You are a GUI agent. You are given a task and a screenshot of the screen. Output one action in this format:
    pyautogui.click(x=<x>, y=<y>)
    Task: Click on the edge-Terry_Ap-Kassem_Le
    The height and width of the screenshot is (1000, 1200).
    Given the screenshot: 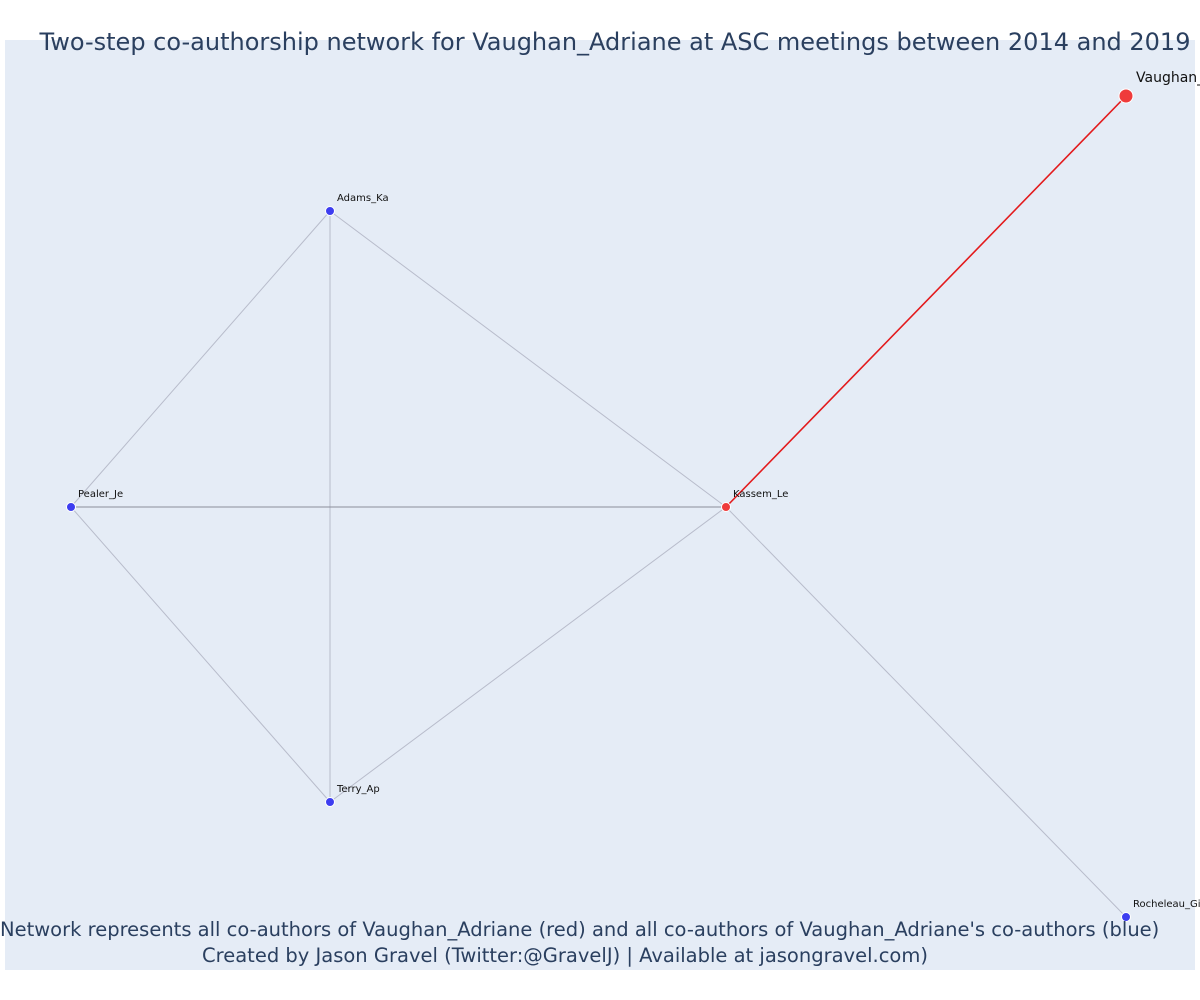 What is the action you would take?
    pyautogui.click(x=528, y=654)
    